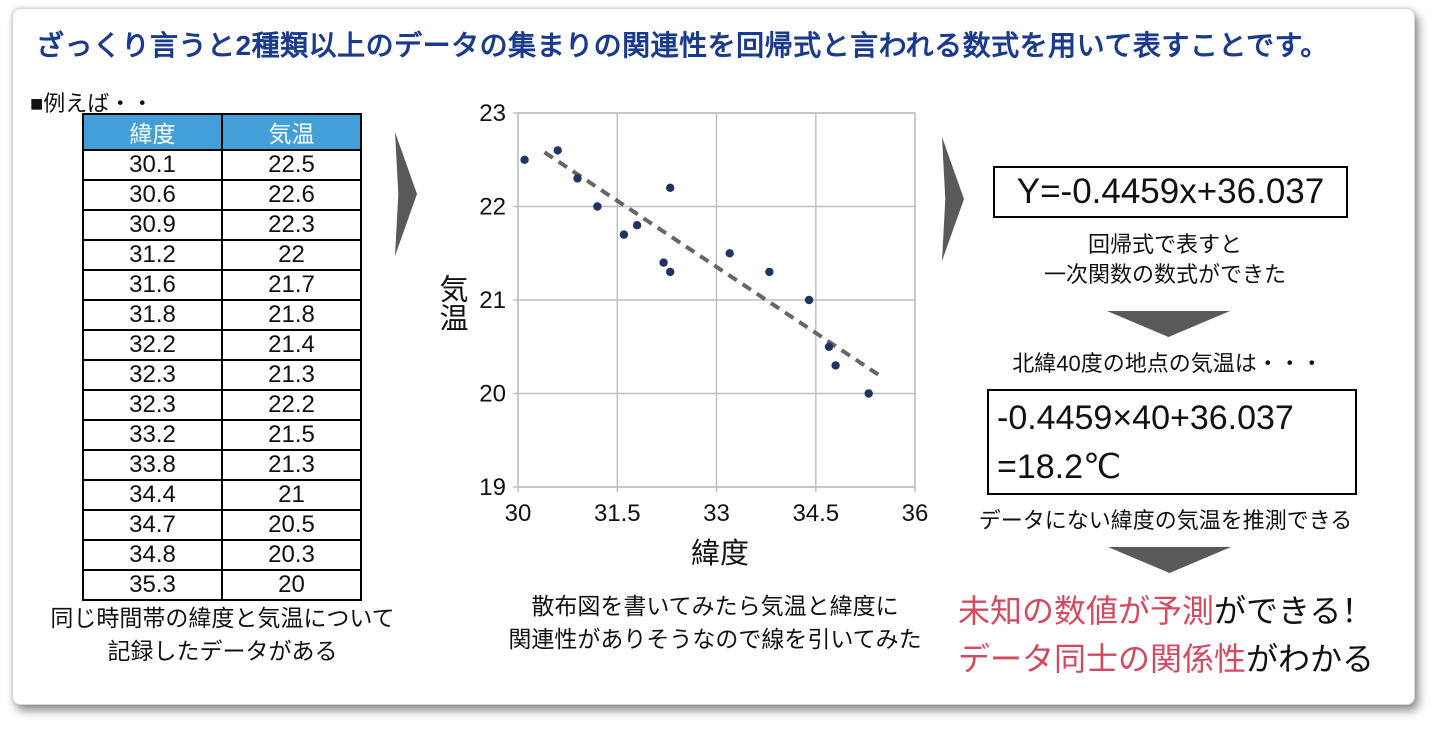 The image size is (1440, 733). What do you see at coordinates (815, 513) in the screenshot?
I see `x-tick-label: 34.5` at bounding box center [815, 513].